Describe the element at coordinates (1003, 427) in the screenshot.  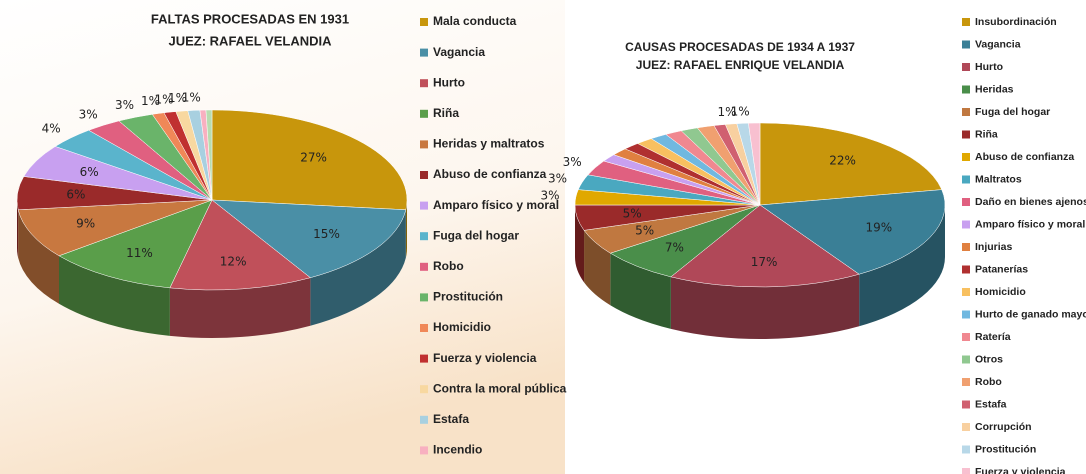
I see `legend-label: Corrupción` at that location.